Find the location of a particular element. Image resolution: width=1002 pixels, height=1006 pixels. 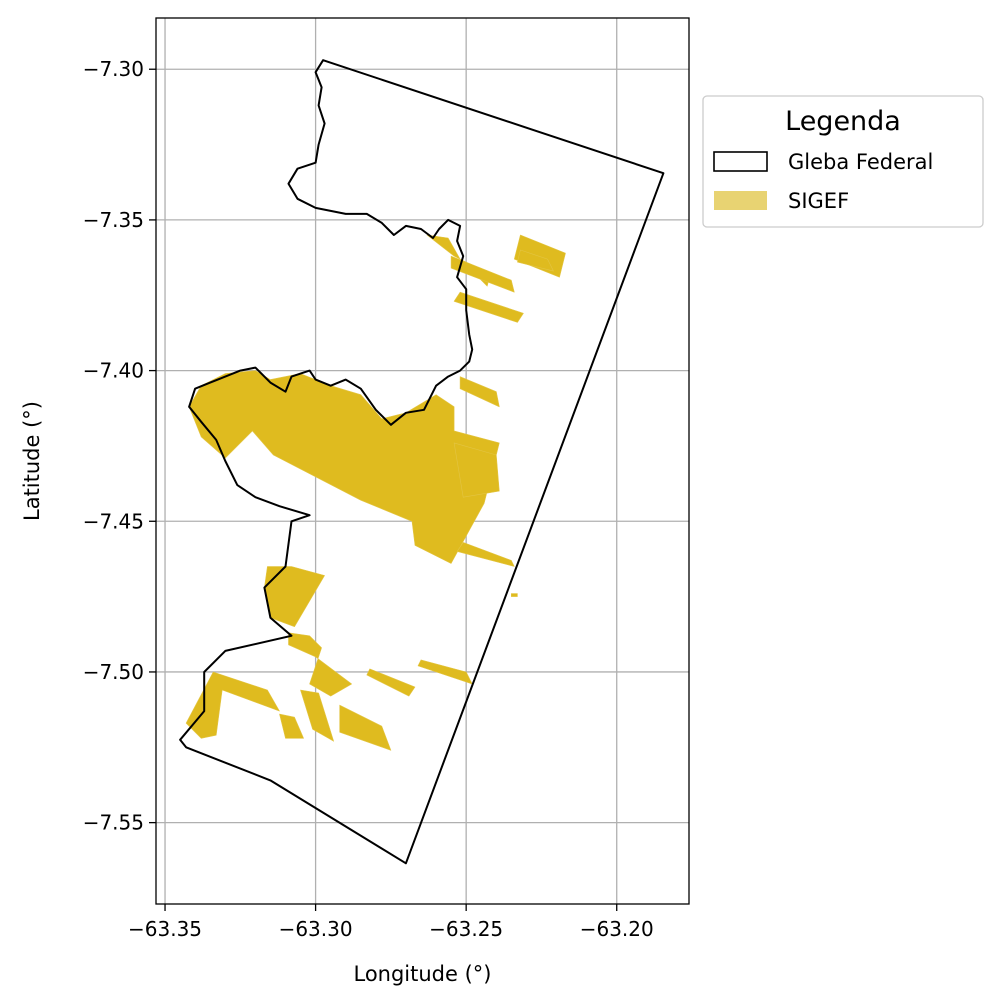

y-axis-label: Latitude (°) is located at coordinates (32, 461).